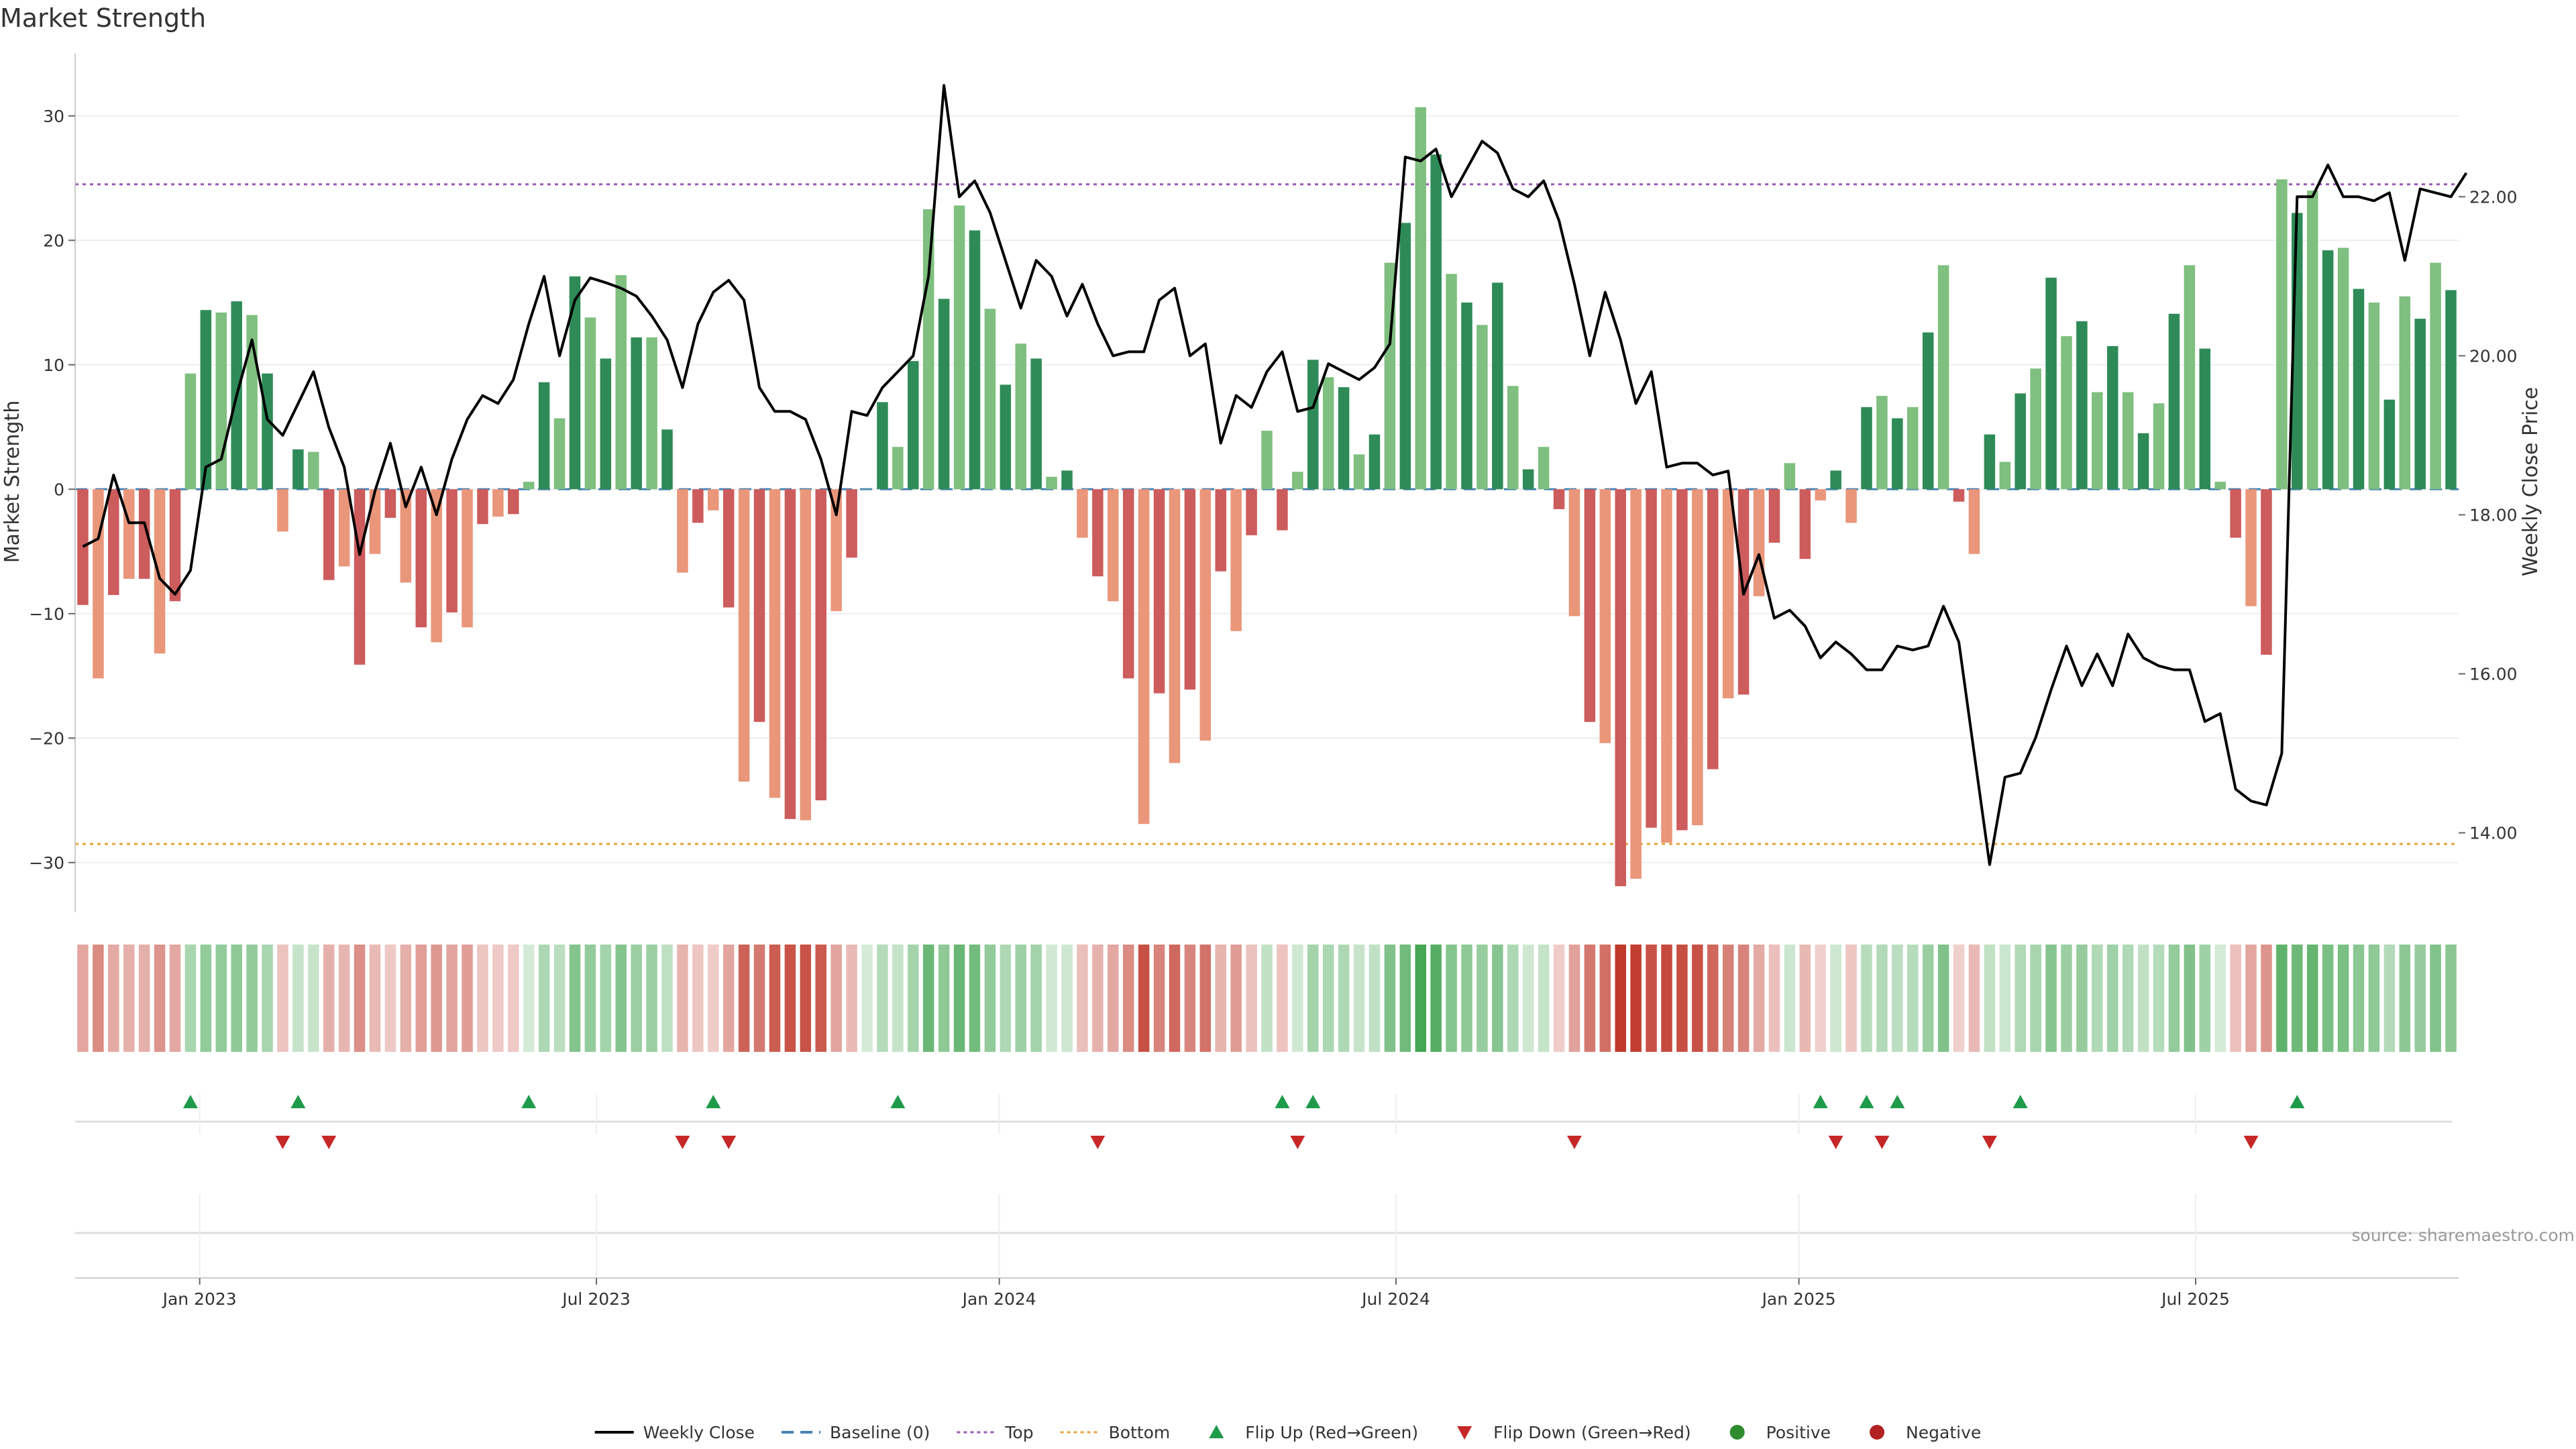 The height and width of the screenshot is (1449, 2576). Describe the element at coordinates (2530, 481) in the screenshot. I see `y2-axis-title: Weekly Close Price` at that location.